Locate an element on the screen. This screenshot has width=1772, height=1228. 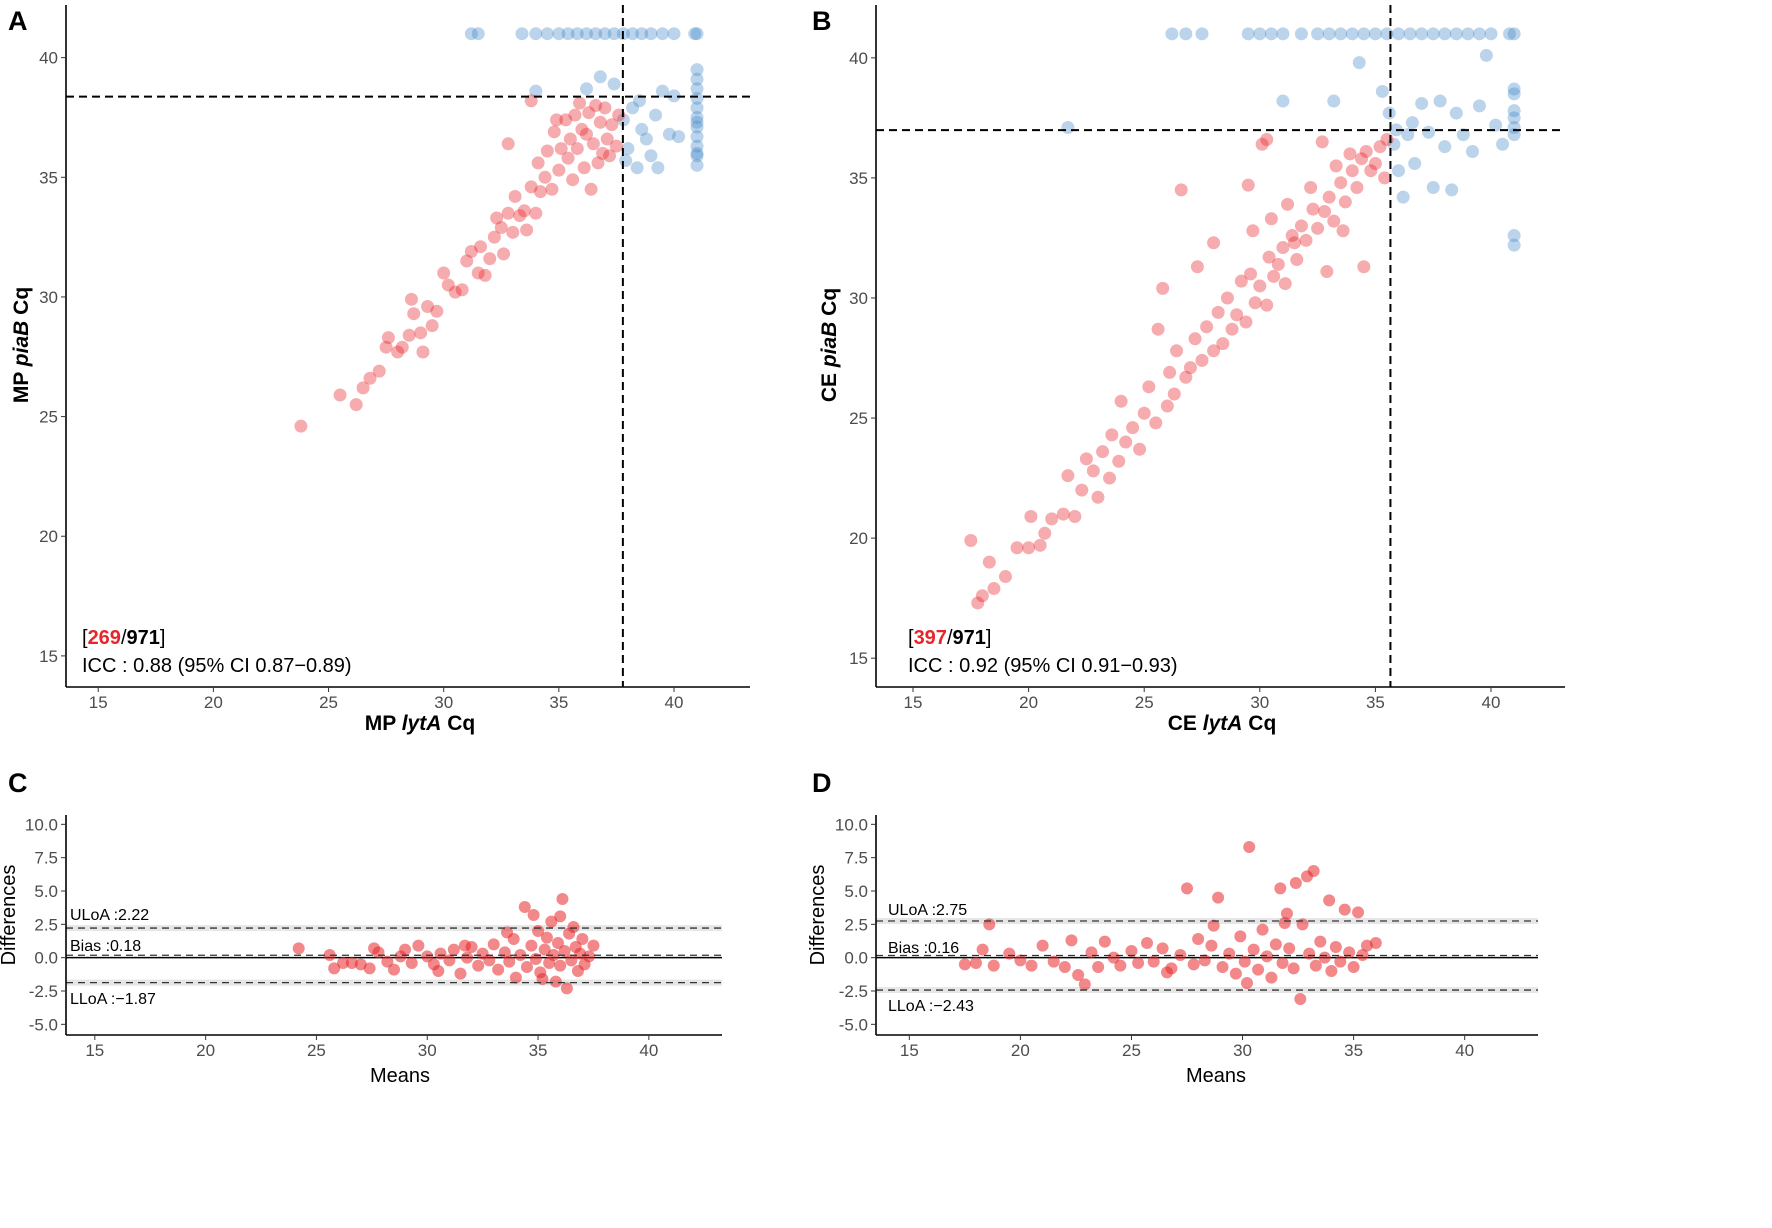
panel-d-x-tick-label: 15 is located at coordinates (909, 1050).